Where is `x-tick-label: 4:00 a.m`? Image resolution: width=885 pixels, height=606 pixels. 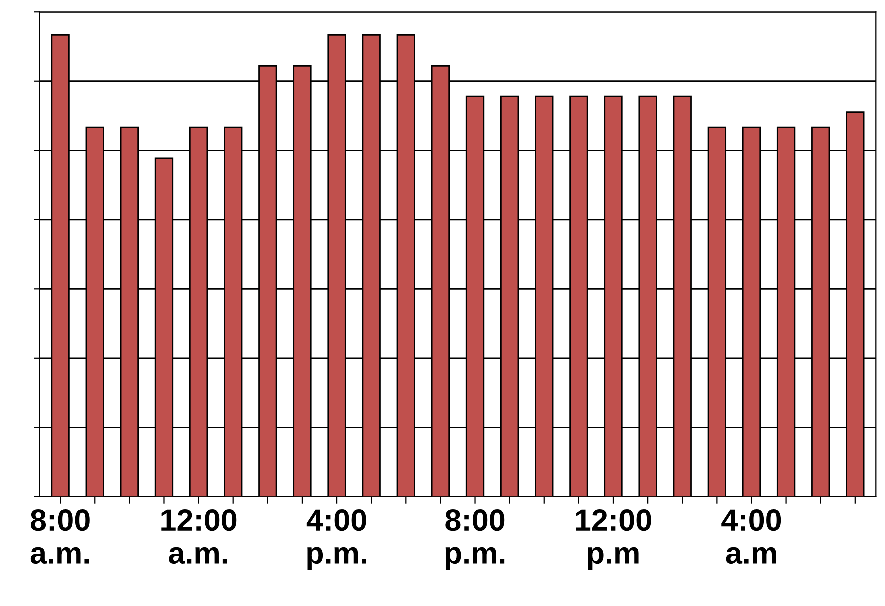
x-tick-label: 4:00 a.m is located at coordinates (752, 537).